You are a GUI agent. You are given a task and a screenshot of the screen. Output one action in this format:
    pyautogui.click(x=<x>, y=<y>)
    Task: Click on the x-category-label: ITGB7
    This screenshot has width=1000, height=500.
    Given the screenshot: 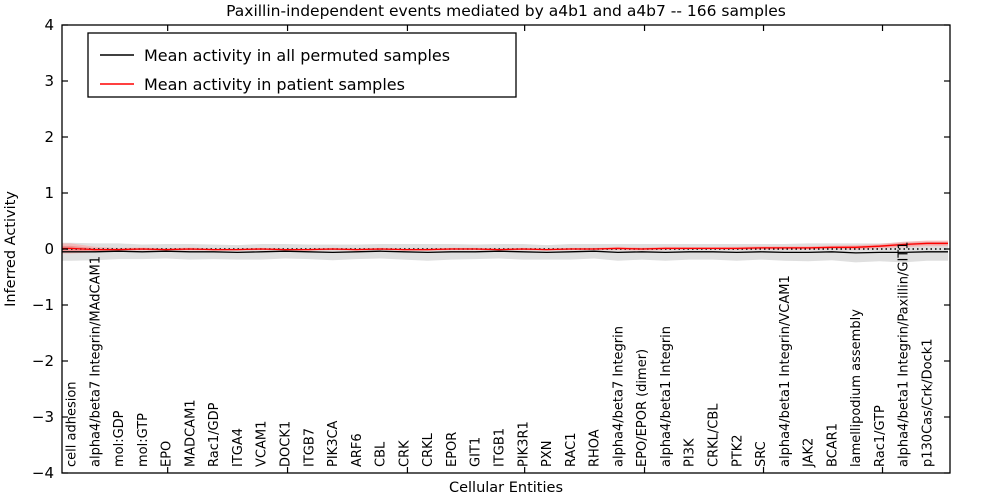 What is the action you would take?
    pyautogui.click(x=309, y=447)
    